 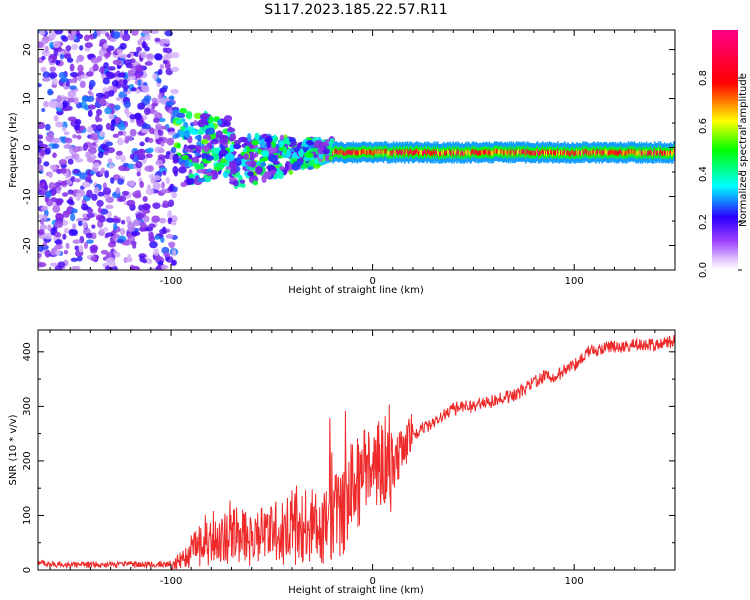 I want to click on snr-x-axis-label: Height of straight line (km), so click(x=356, y=590).